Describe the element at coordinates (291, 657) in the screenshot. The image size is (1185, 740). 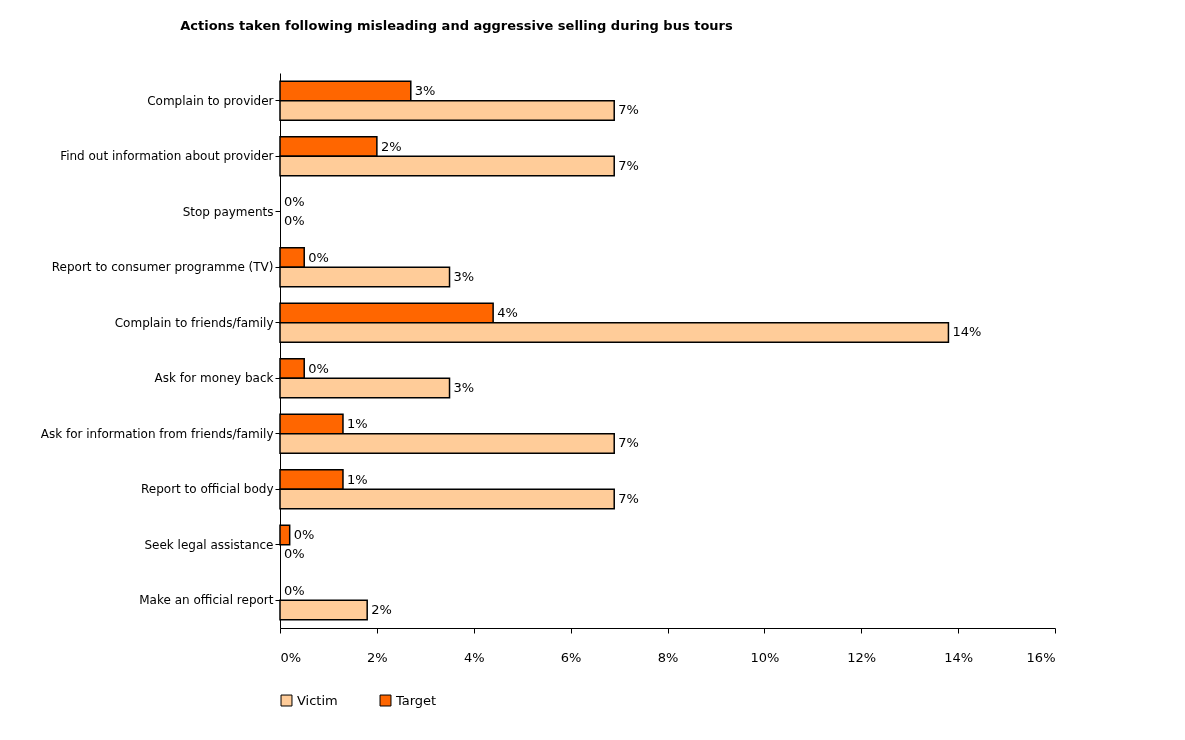
I see `x-tick-label: 0%` at that location.